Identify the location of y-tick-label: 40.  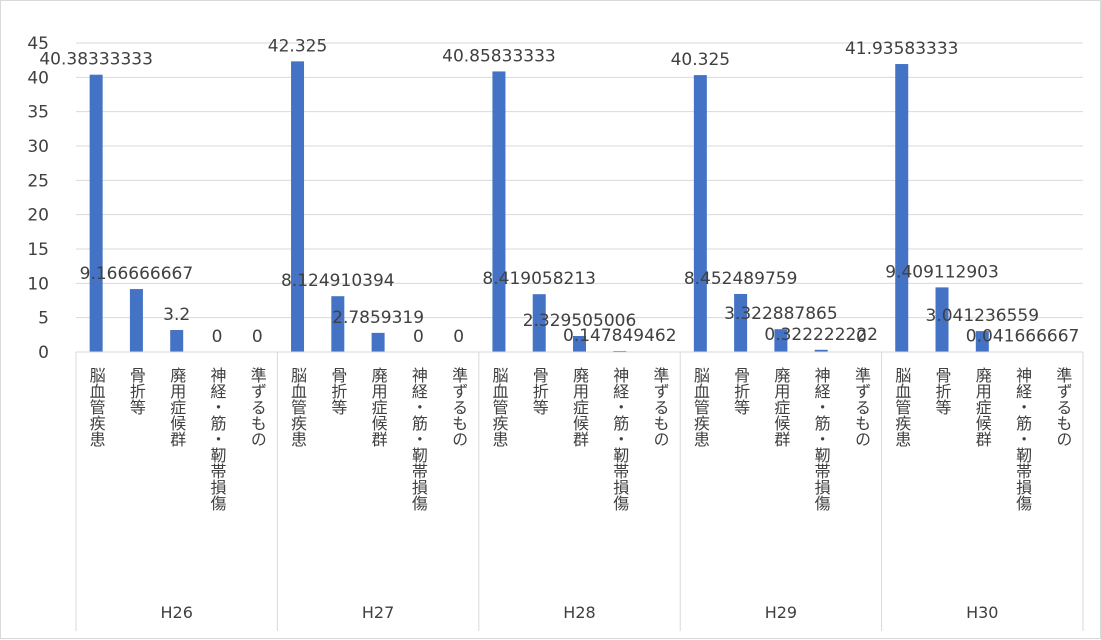
(38, 78).